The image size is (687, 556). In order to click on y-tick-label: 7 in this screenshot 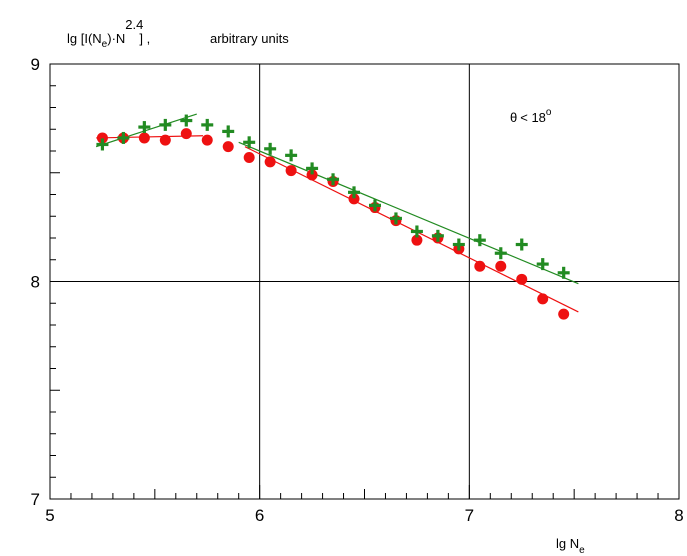, I will do `click(35, 499)`.